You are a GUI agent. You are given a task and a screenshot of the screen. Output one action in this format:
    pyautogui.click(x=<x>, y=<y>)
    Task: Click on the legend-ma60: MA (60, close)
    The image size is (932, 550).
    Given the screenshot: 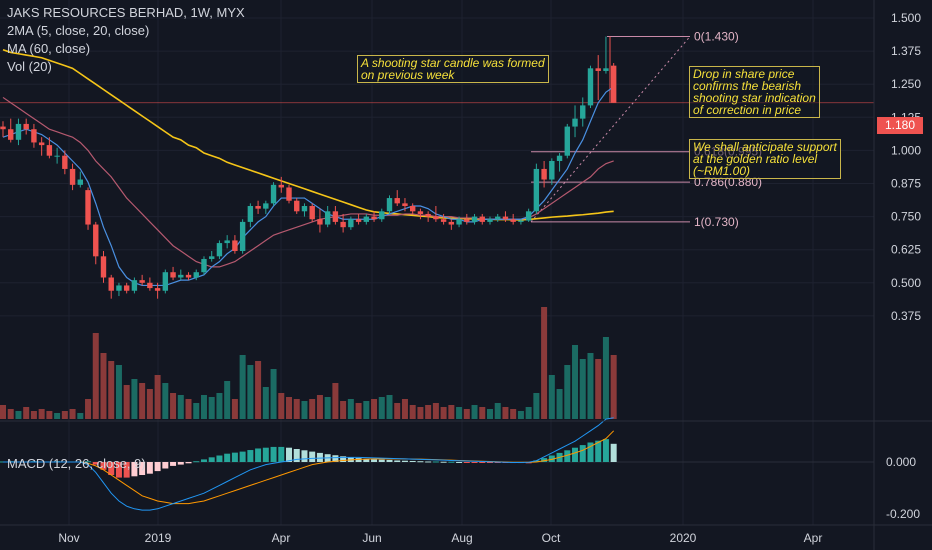 What is the action you would take?
    pyautogui.click(x=49, y=48)
    